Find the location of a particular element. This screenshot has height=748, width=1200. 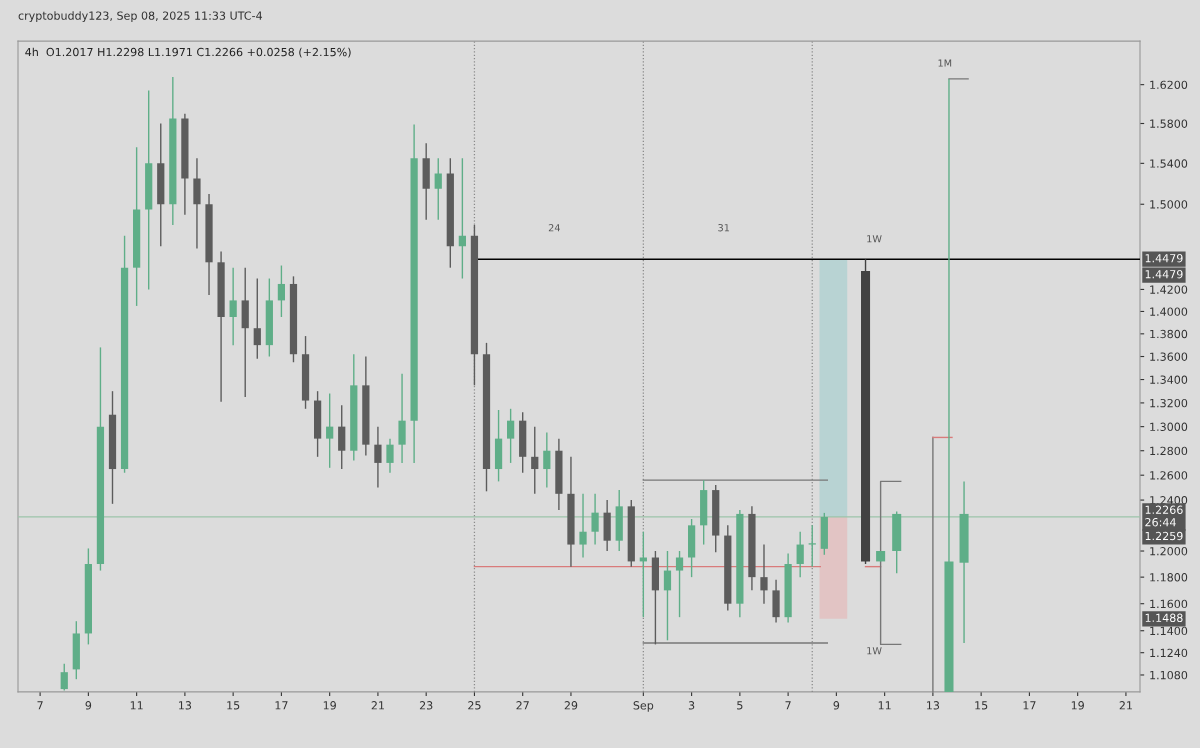

y-tick-label: 1.1800 is located at coordinates (1169, 577).